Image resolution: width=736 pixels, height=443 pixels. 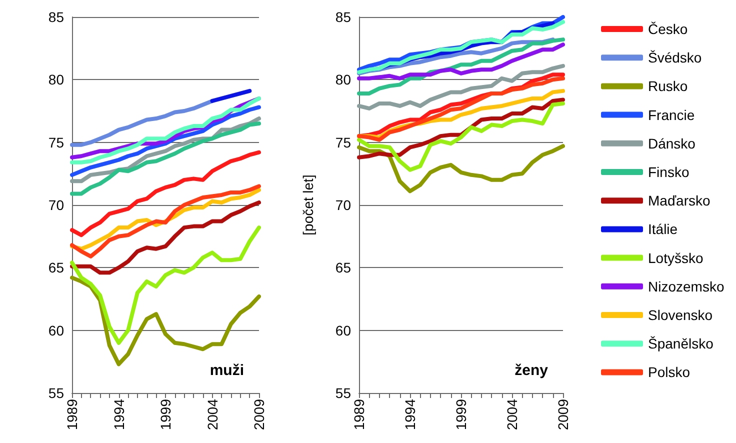 I want to click on text: ženy, so click(x=531, y=370).